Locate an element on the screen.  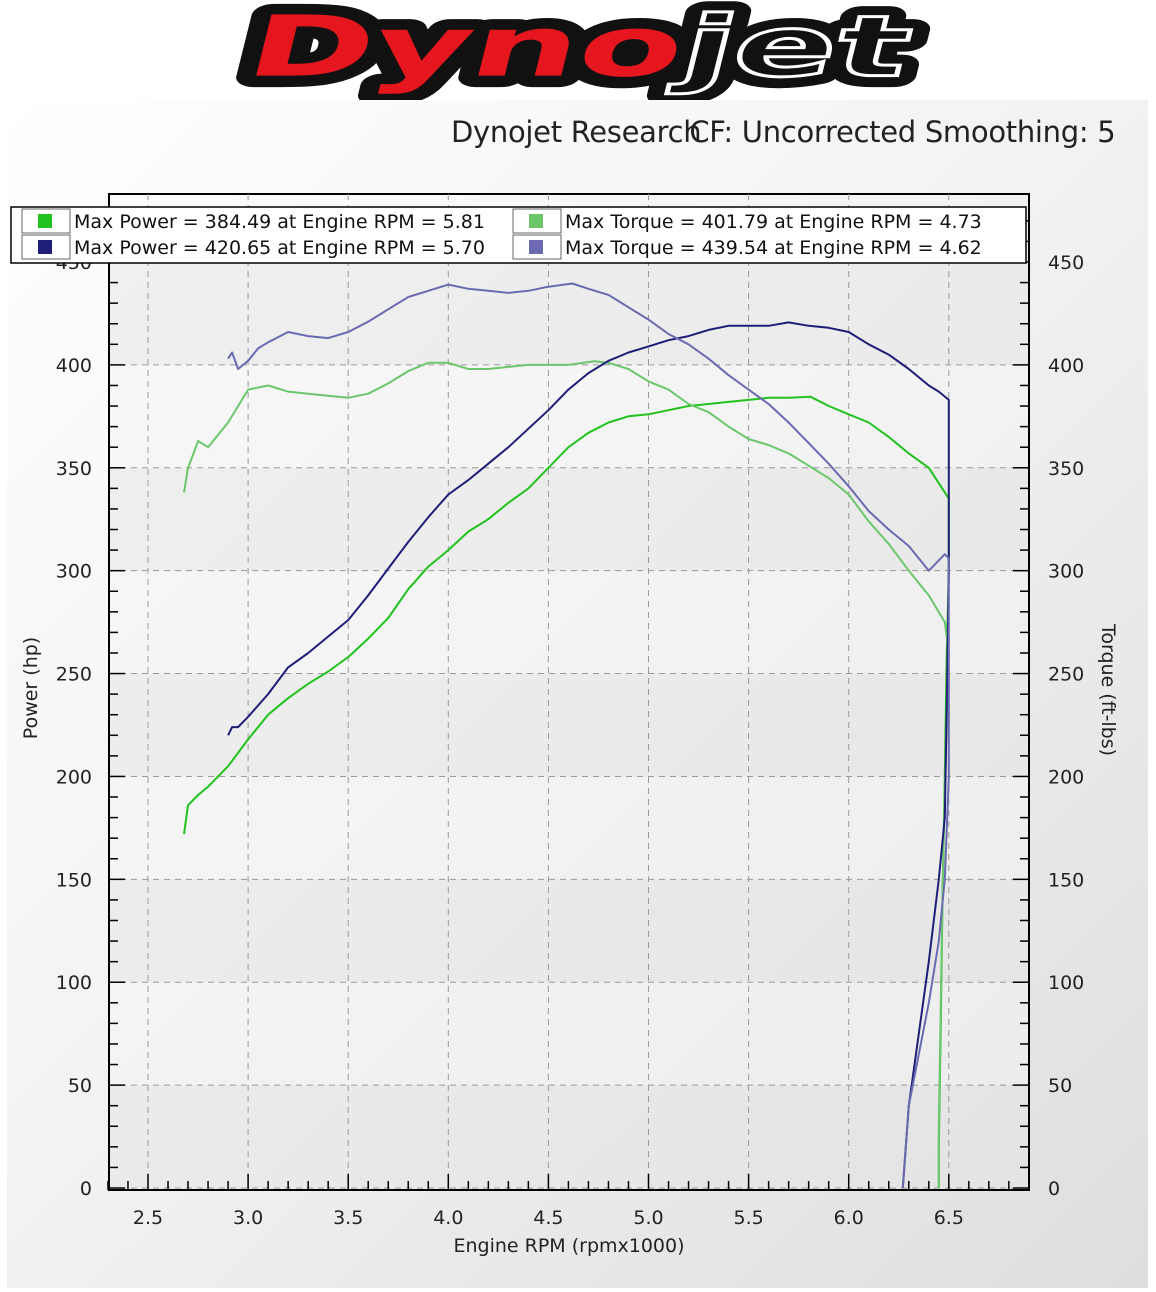
header-source: Dynojet Research is located at coordinates (576, 132).